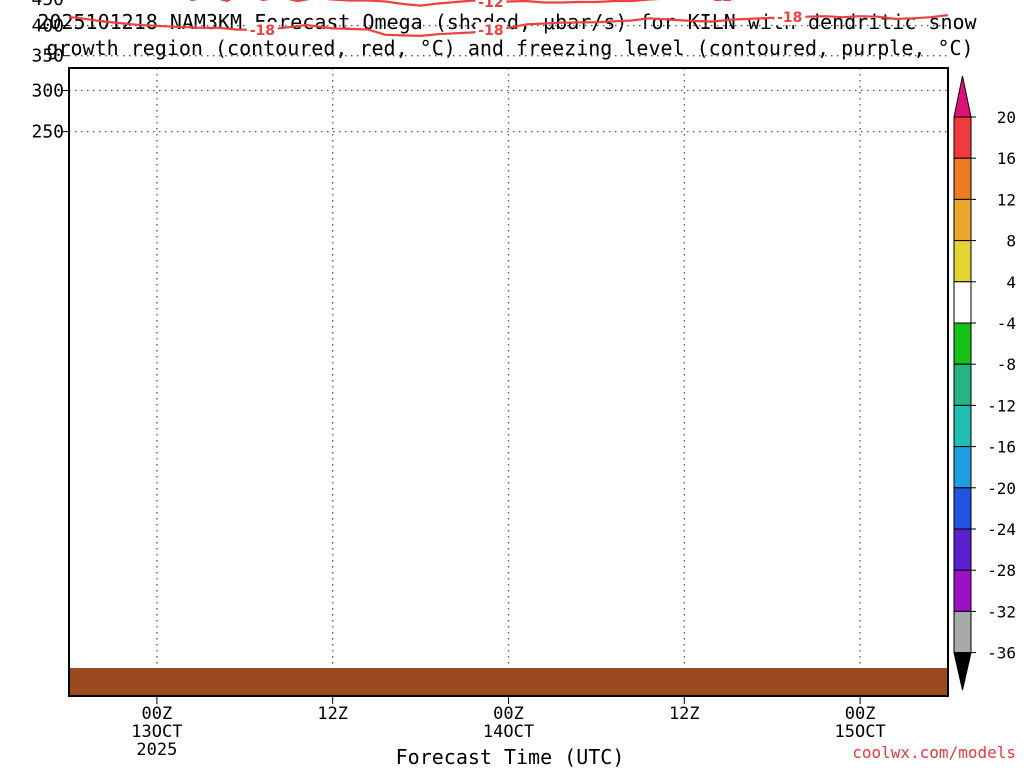  I want to click on colorbar-label: -28, so click(1001, 570).